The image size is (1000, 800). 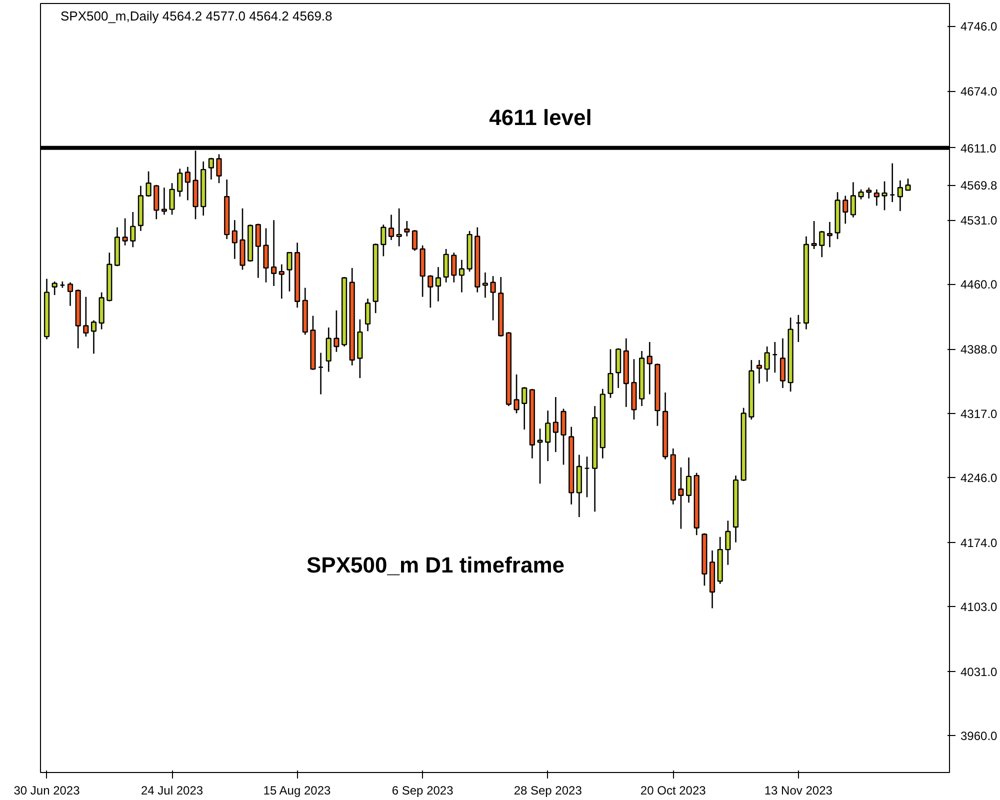 I want to click on y-tick-label: 4031.0, so click(x=979, y=671).